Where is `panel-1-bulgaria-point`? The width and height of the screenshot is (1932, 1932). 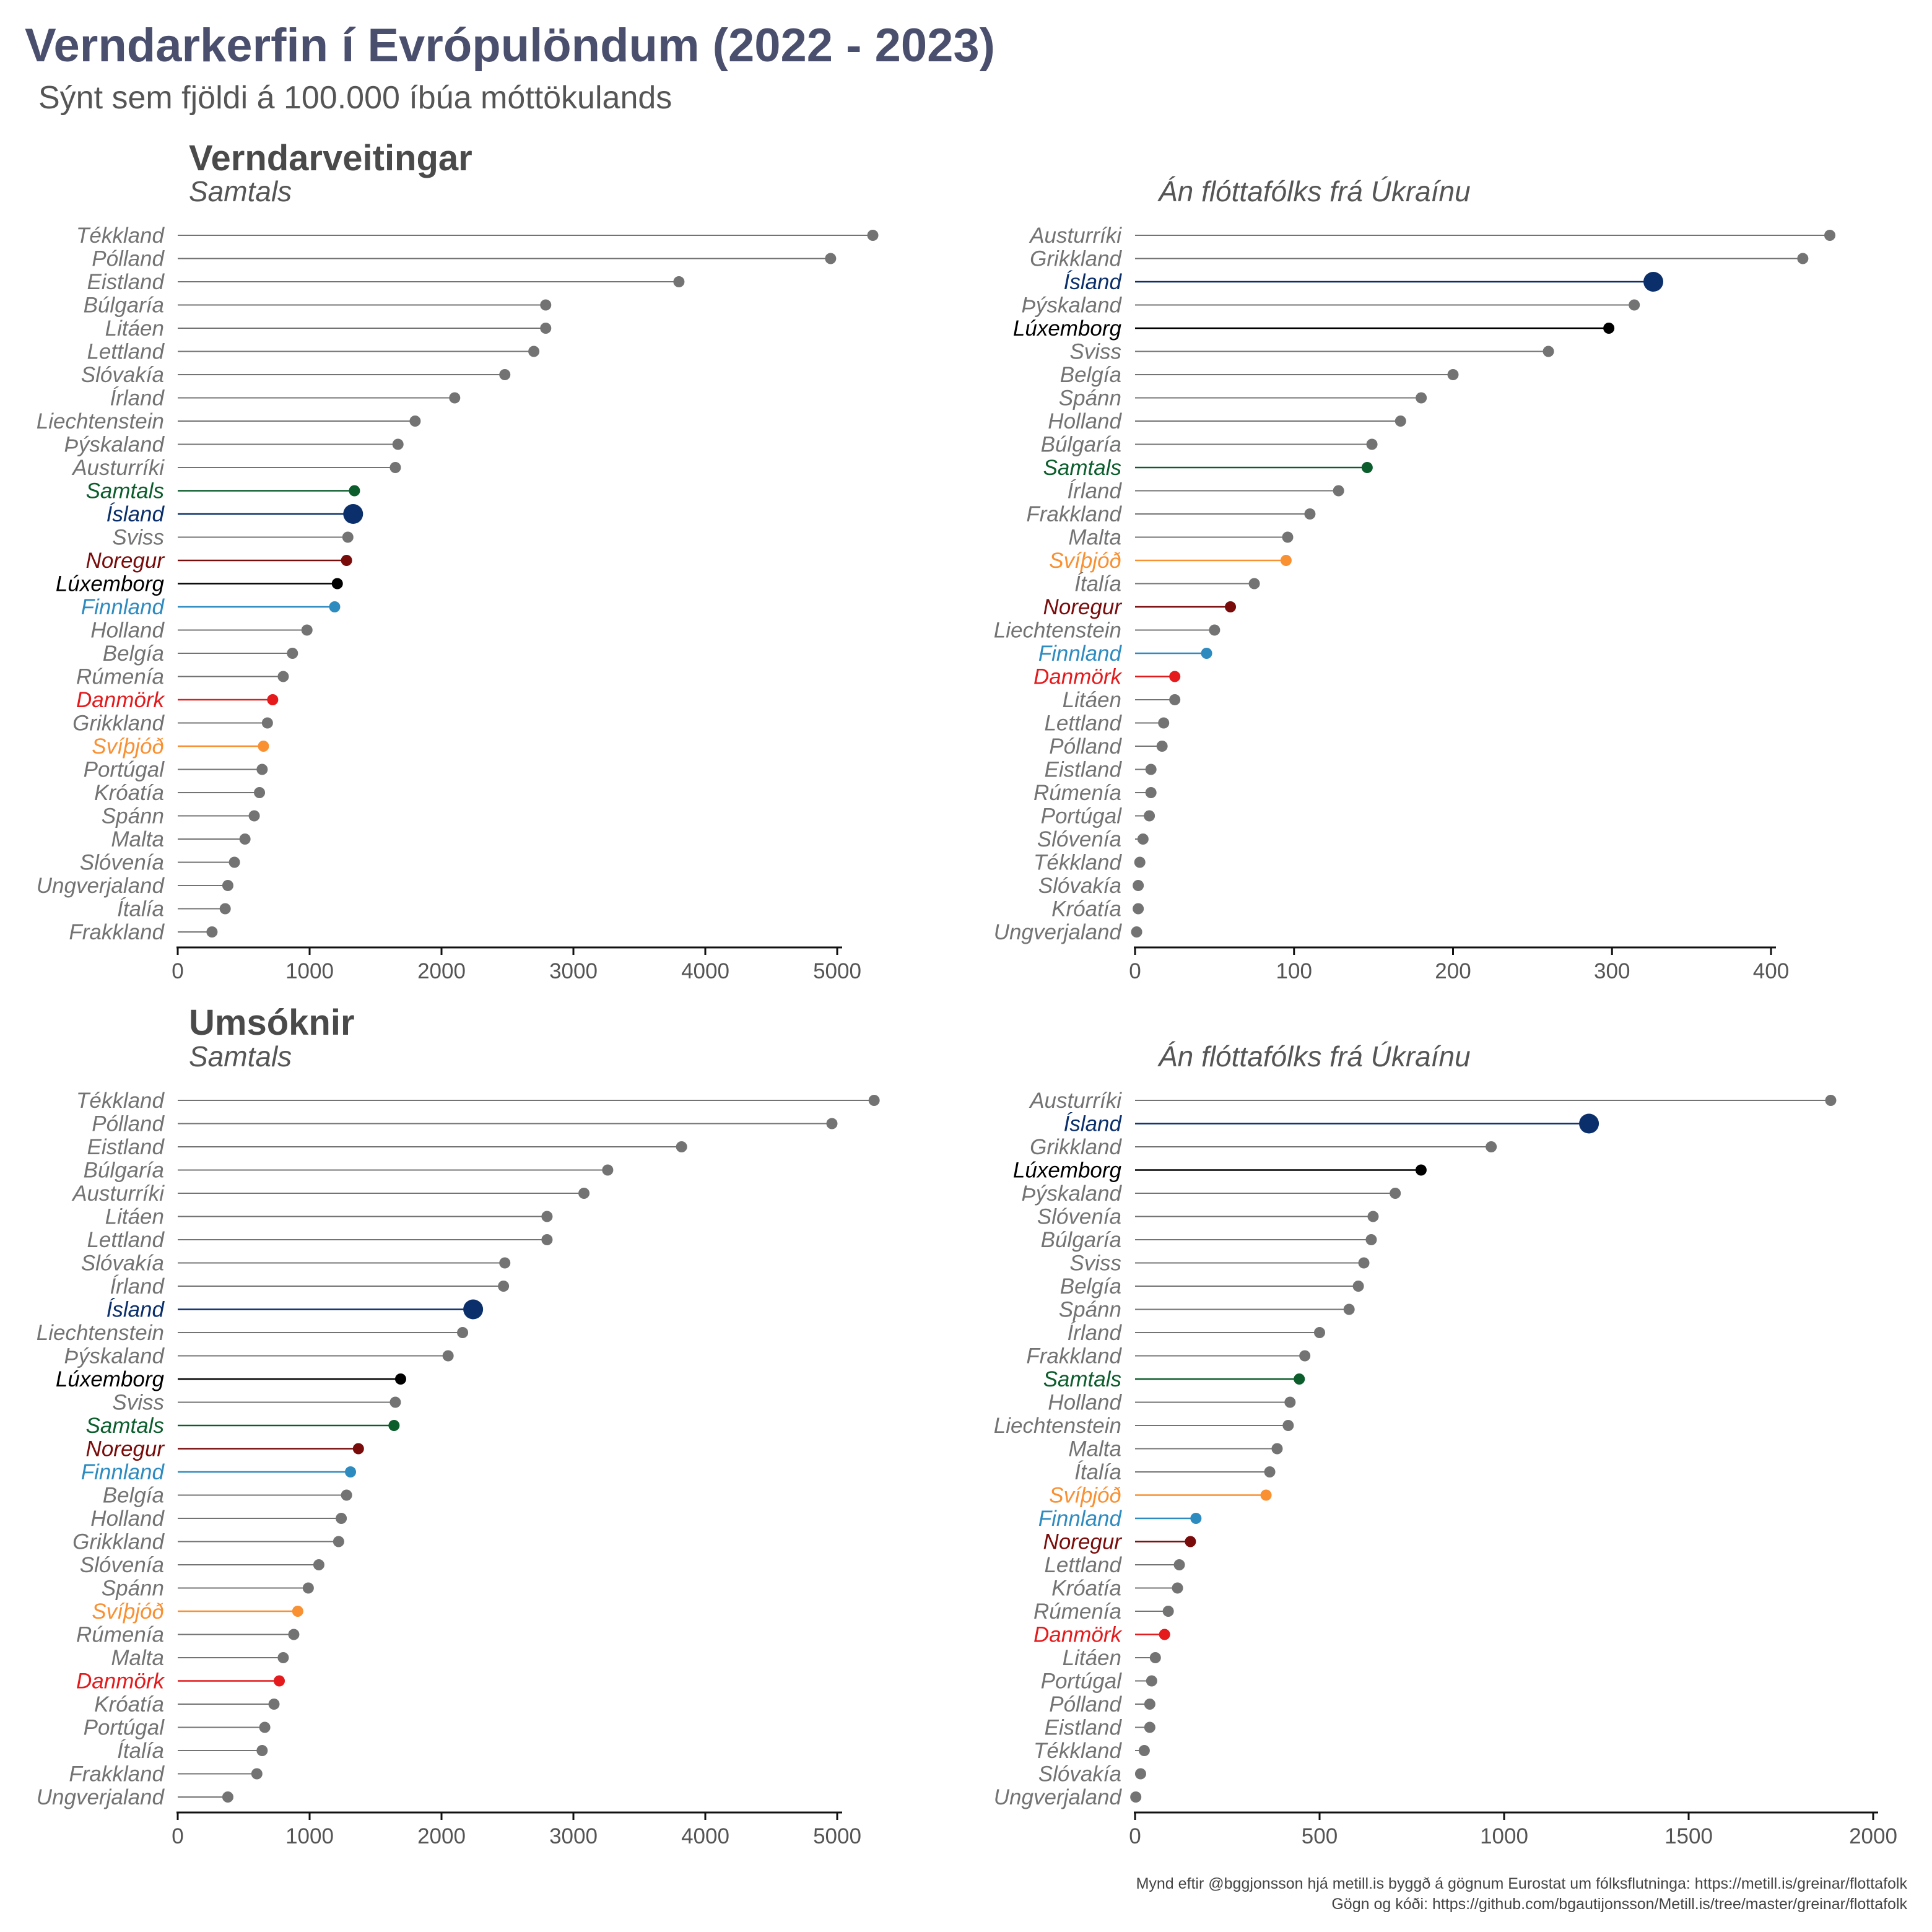
panel-1-bulgaria-point is located at coordinates (546, 305).